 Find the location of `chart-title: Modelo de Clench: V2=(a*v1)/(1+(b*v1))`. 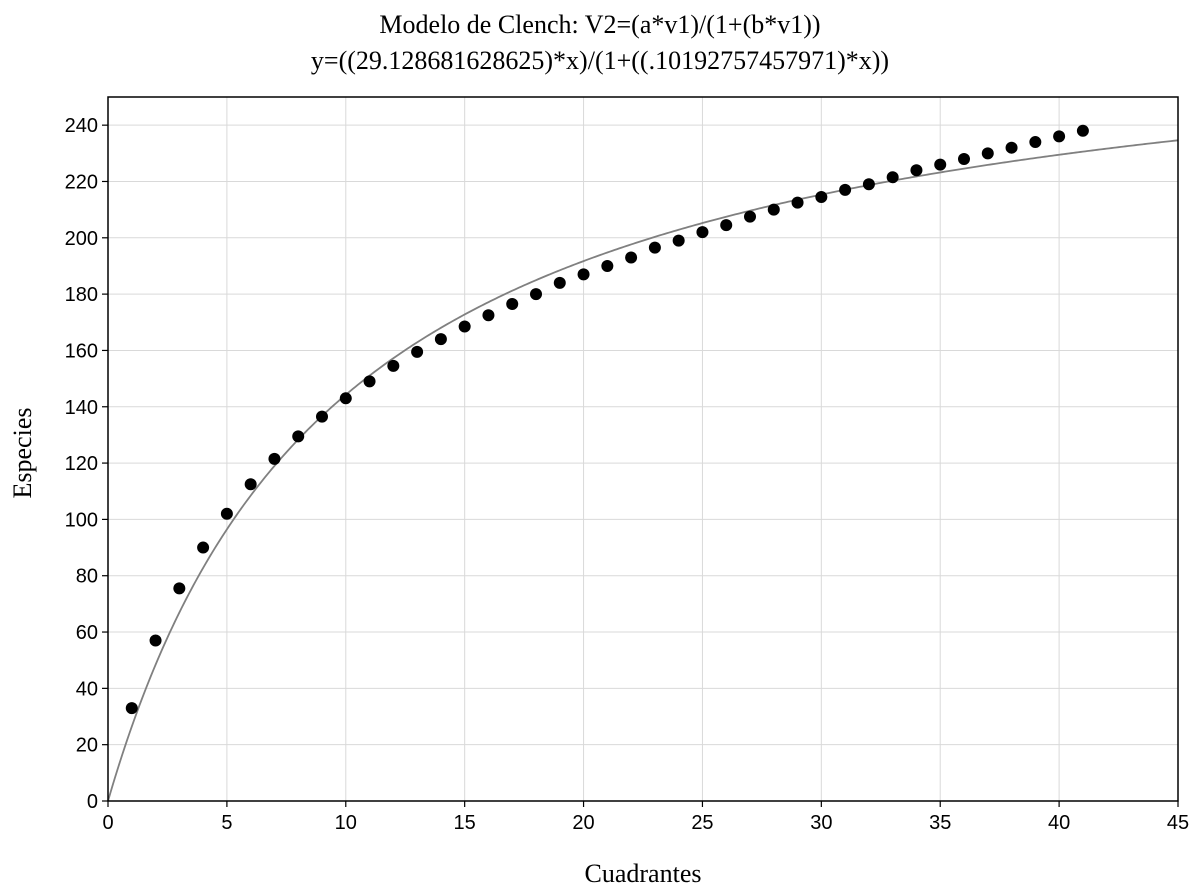

chart-title: Modelo de Clench: V2=(a*v1)/(1+(b*v1)) is located at coordinates (599, 24).